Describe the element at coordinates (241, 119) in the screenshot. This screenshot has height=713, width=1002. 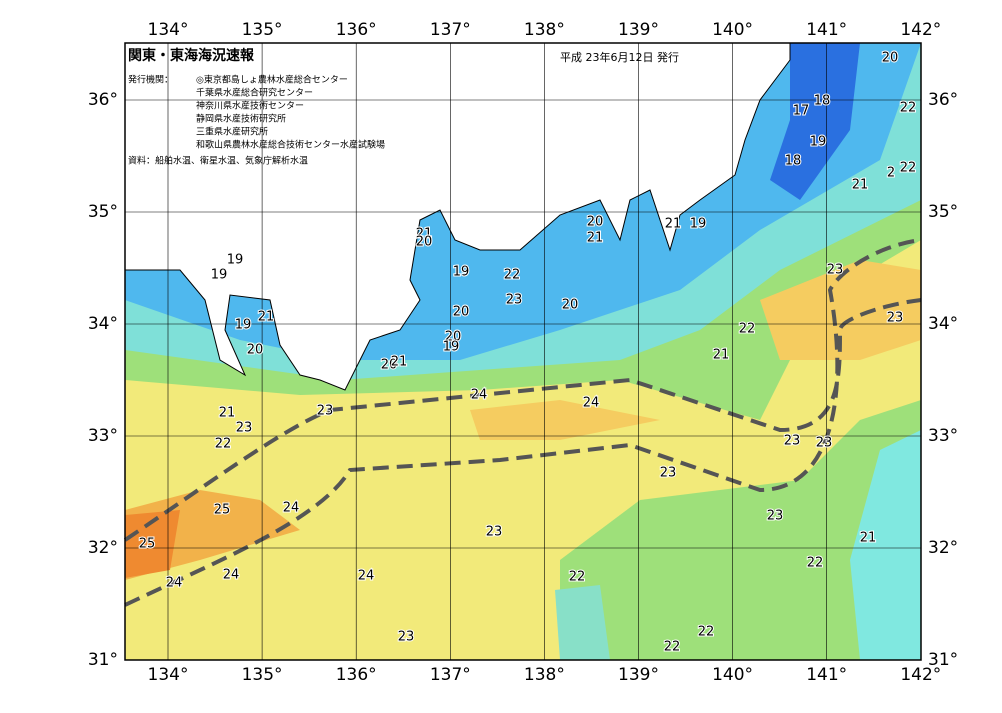
I see `issuer: 静岡県水産技術研究所` at that location.